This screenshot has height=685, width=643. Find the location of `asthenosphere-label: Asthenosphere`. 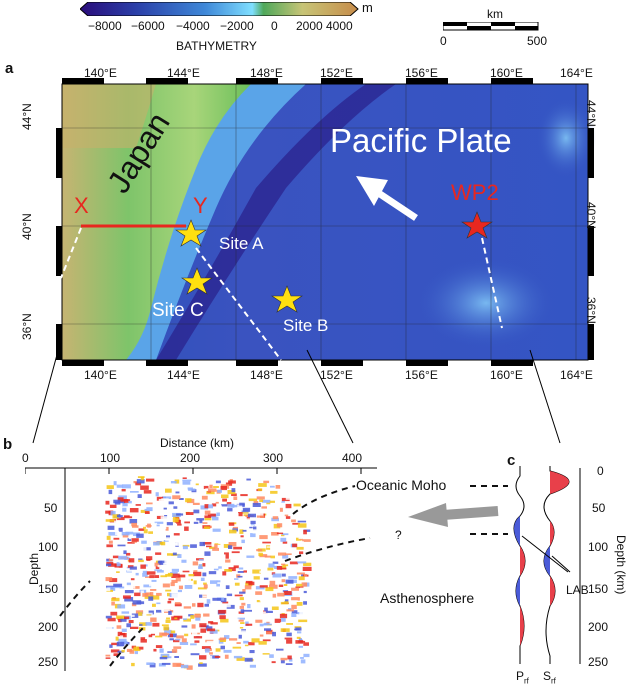

asthenosphere-label: Asthenosphere is located at coordinates (427, 598).